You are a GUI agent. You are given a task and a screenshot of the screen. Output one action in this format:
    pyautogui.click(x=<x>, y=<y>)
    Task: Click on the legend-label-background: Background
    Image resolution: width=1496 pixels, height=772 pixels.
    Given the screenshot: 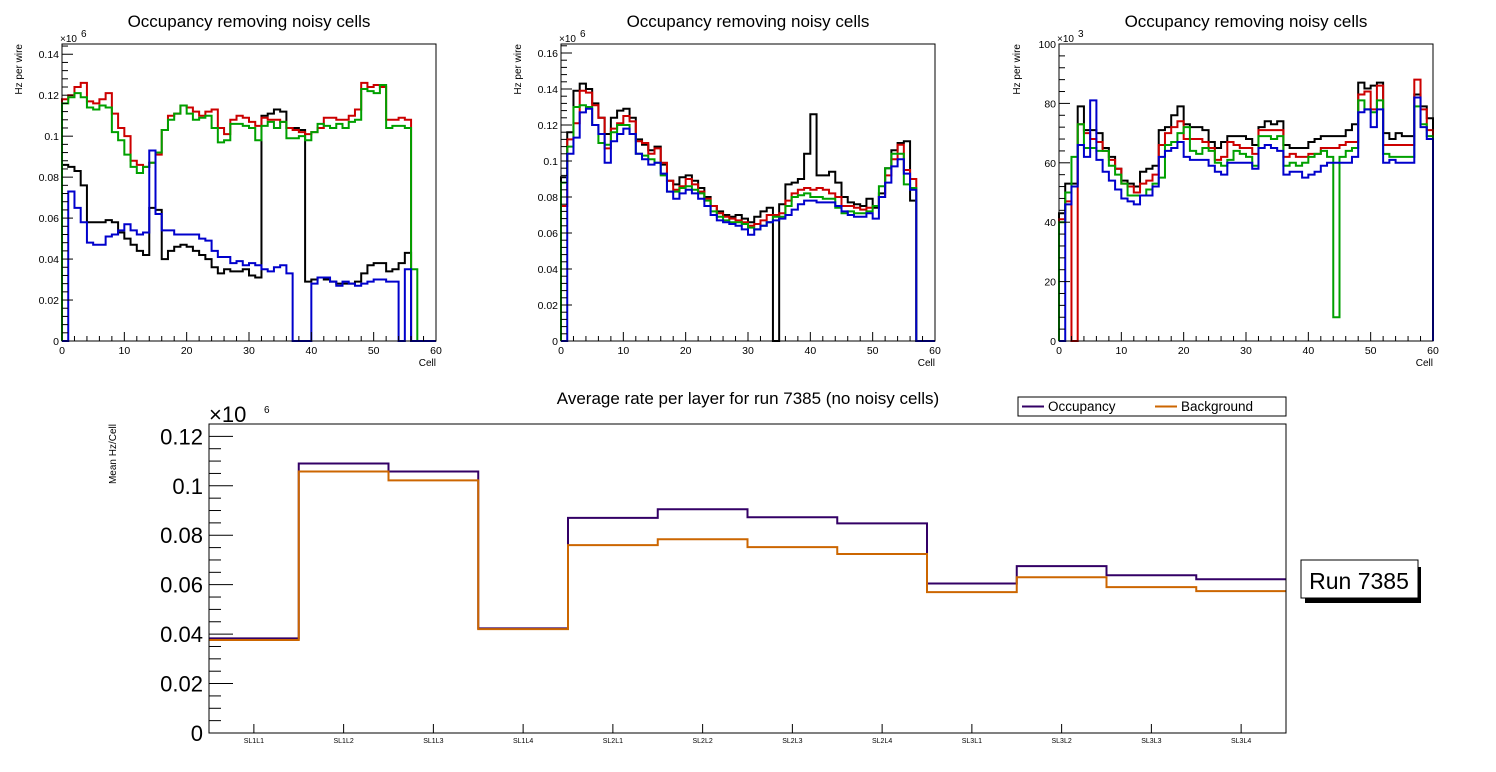 What is the action you would take?
    pyautogui.click(x=1217, y=406)
    